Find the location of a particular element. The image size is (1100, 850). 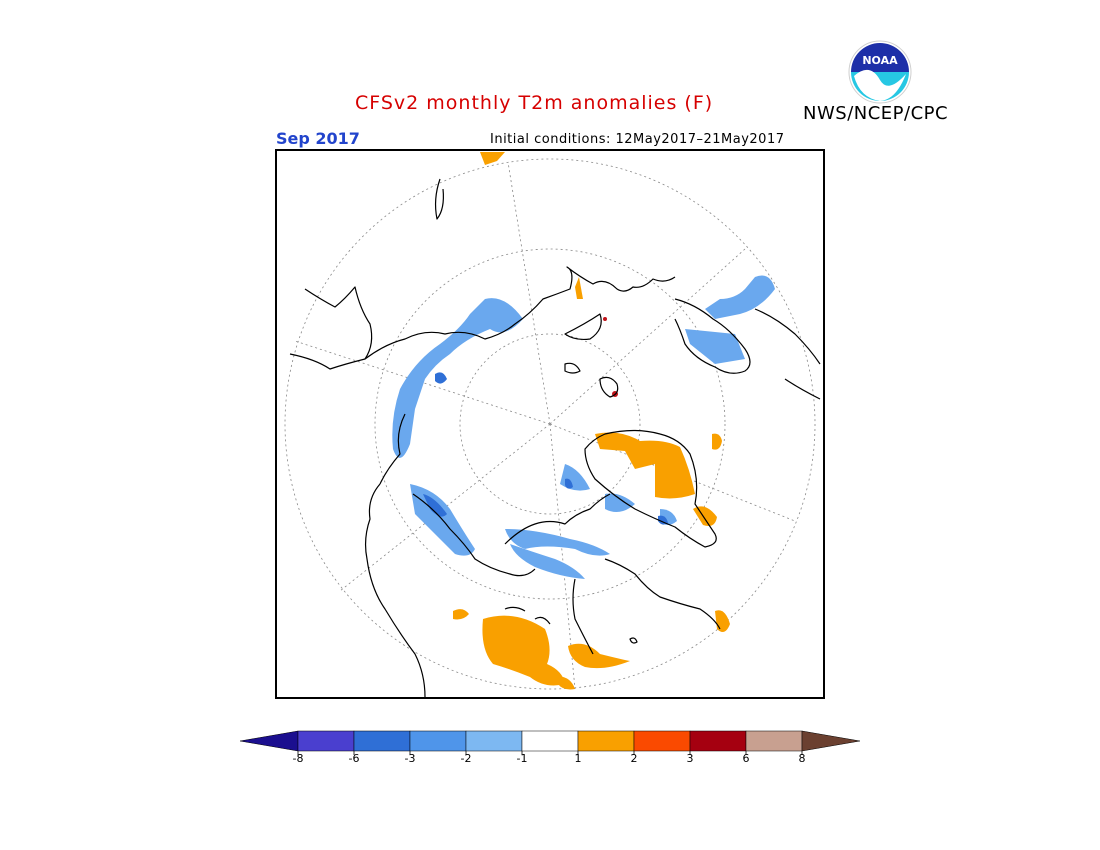

colorbar-tick-label: 6 is located at coordinates (746, 758).